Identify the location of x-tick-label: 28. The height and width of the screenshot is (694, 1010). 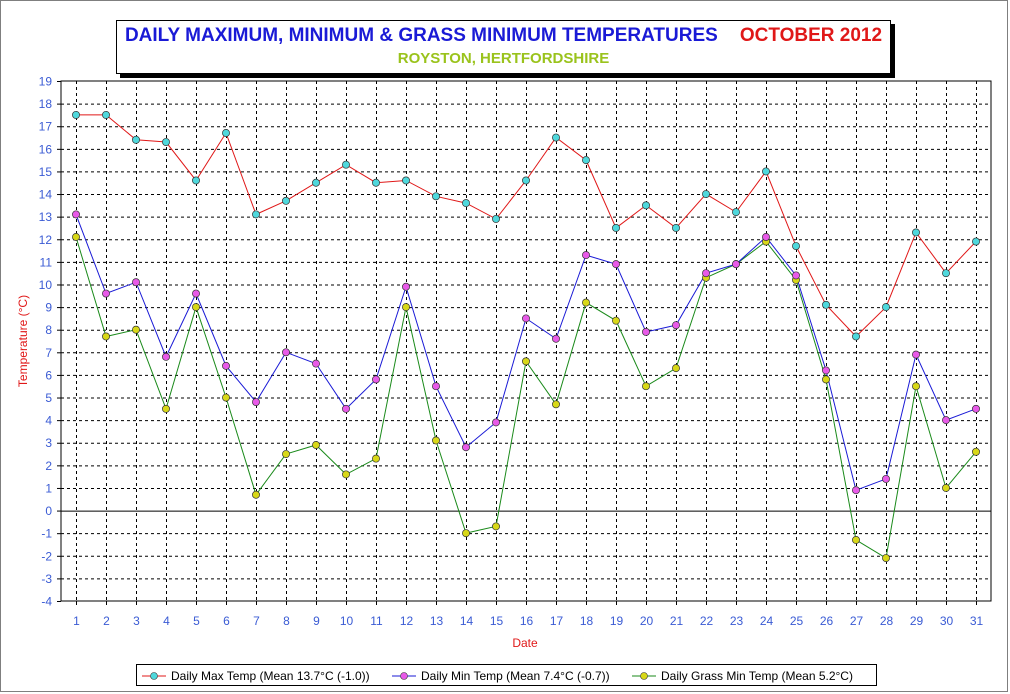
(887, 621).